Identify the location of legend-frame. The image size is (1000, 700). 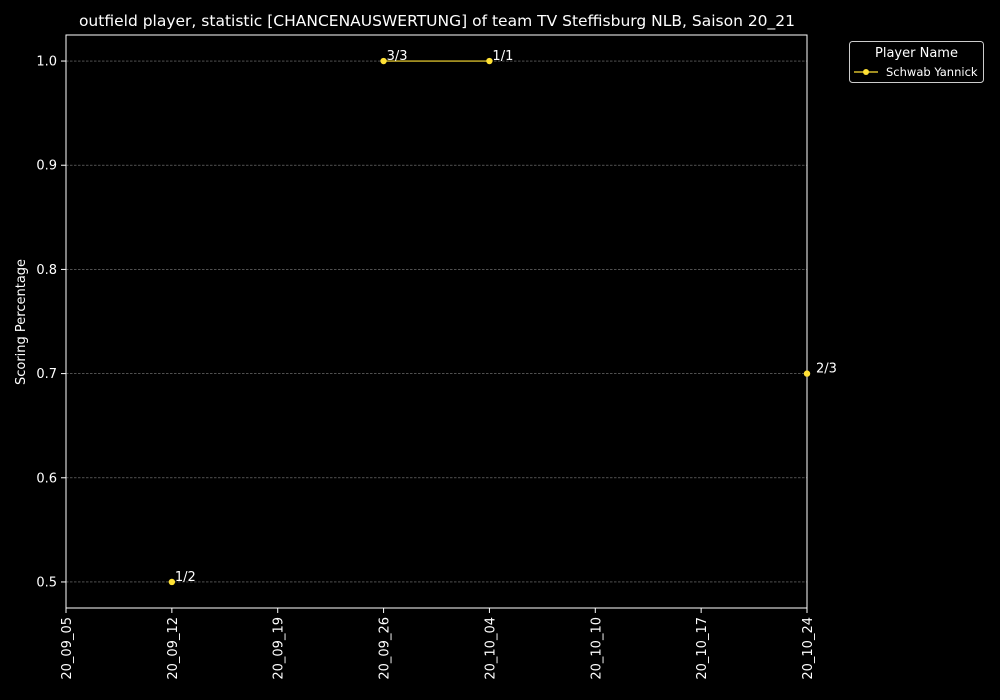
(916, 62).